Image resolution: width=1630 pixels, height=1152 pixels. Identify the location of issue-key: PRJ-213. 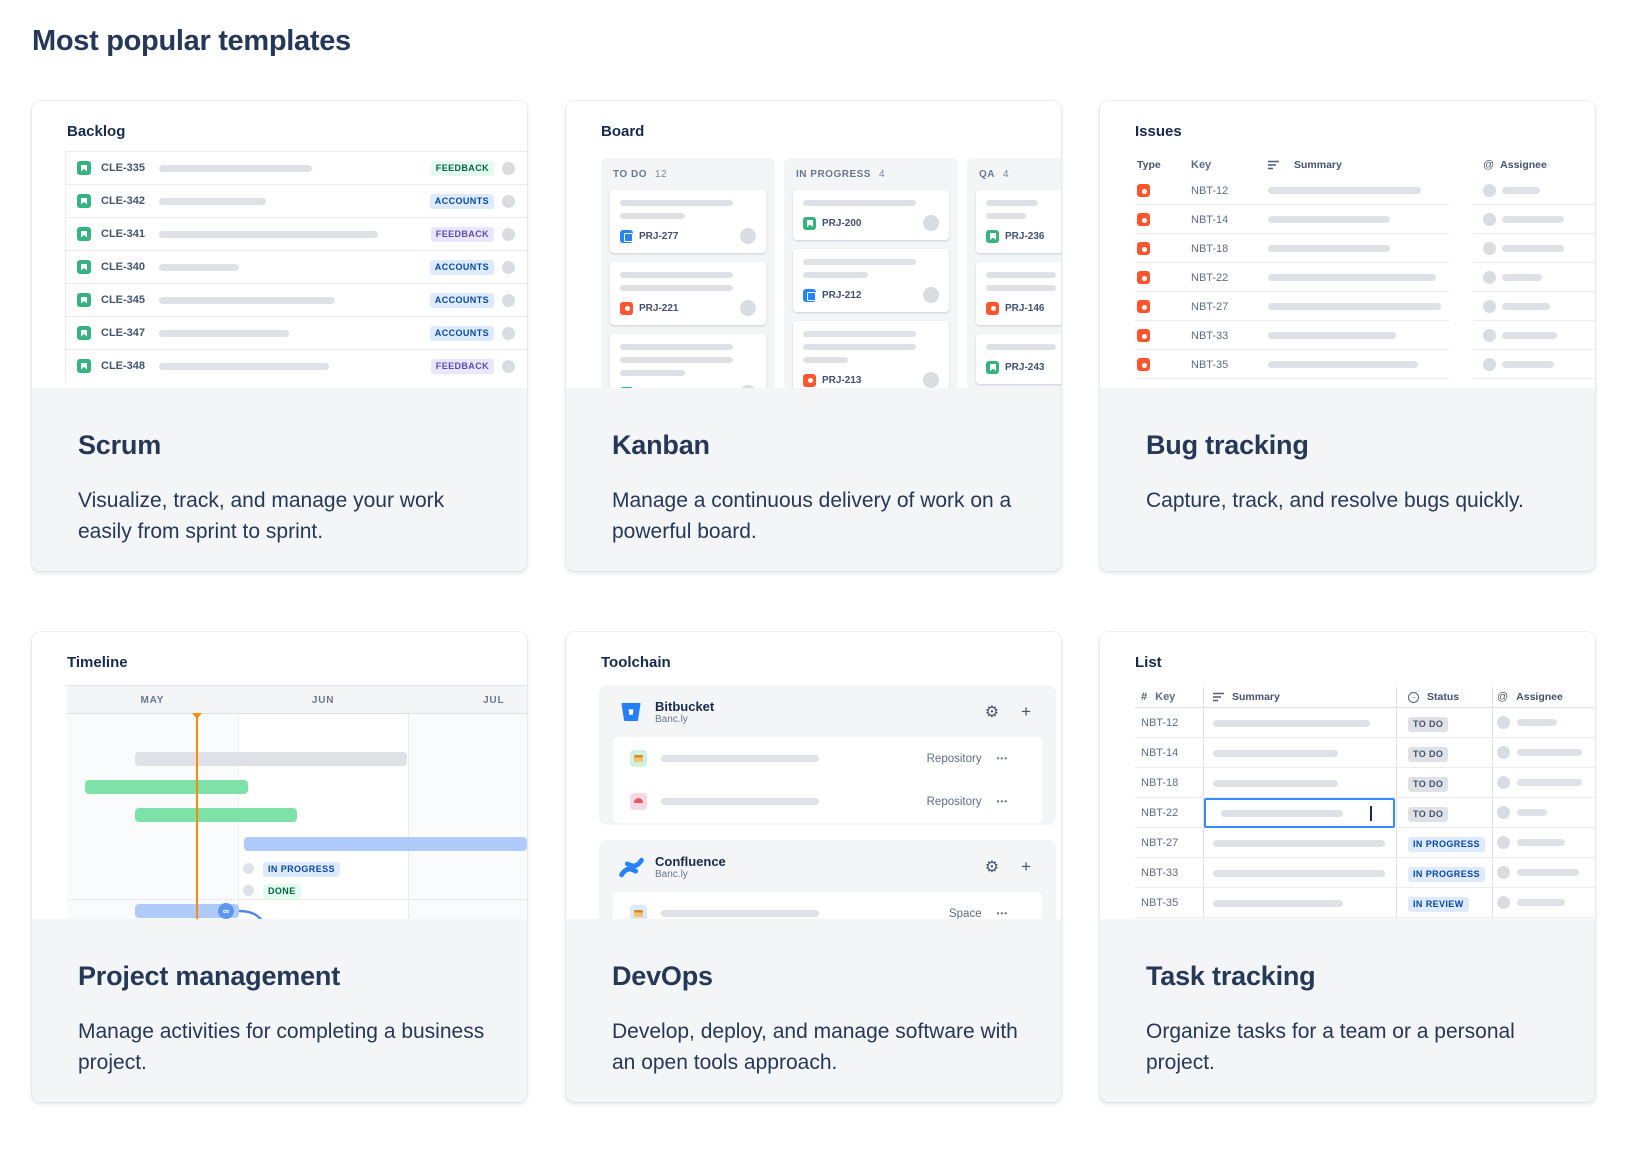
(842, 380).